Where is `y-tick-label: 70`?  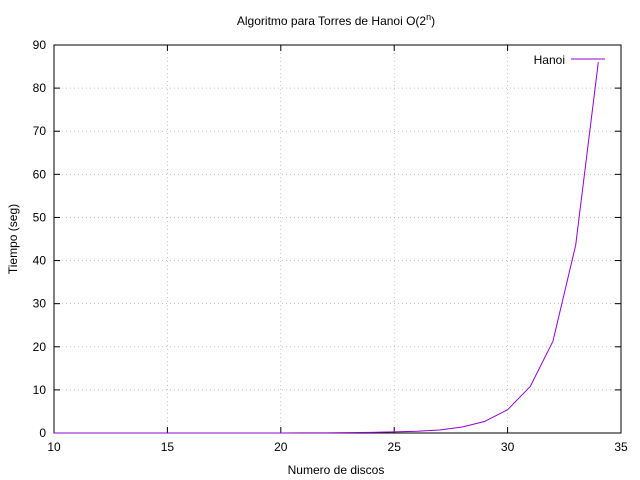
y-tick-label: 70 is located at coordinates (40, 131).